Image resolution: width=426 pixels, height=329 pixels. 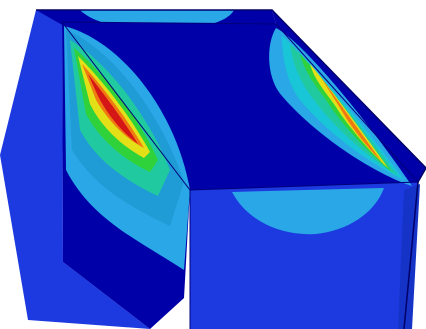 What do you see at coordinates (113, 109) in the screenshot?
I see `left-contour-band-red` at bounding box center [113, 109].